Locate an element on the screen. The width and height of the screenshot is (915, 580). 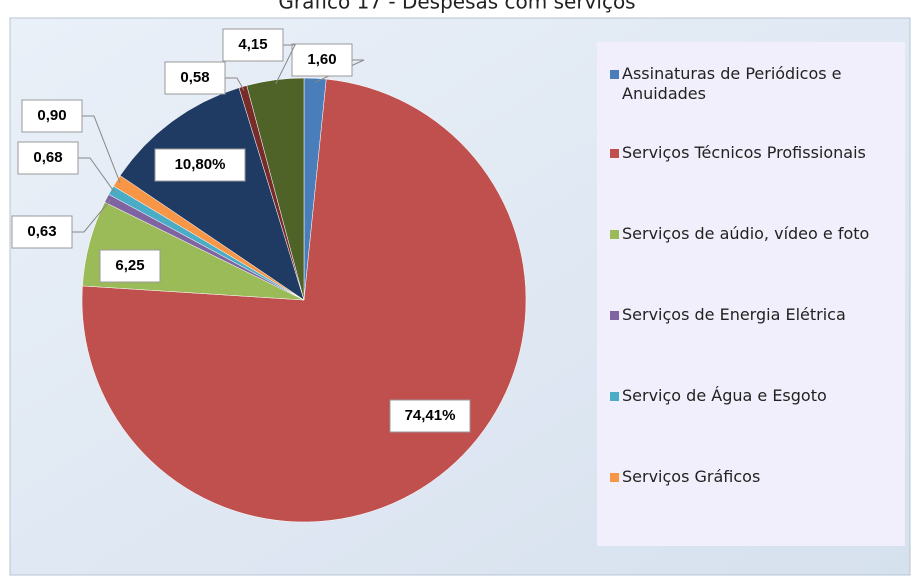
legend-entry: Serviço de Água e Esgoto is located at coordinates (762, 396).